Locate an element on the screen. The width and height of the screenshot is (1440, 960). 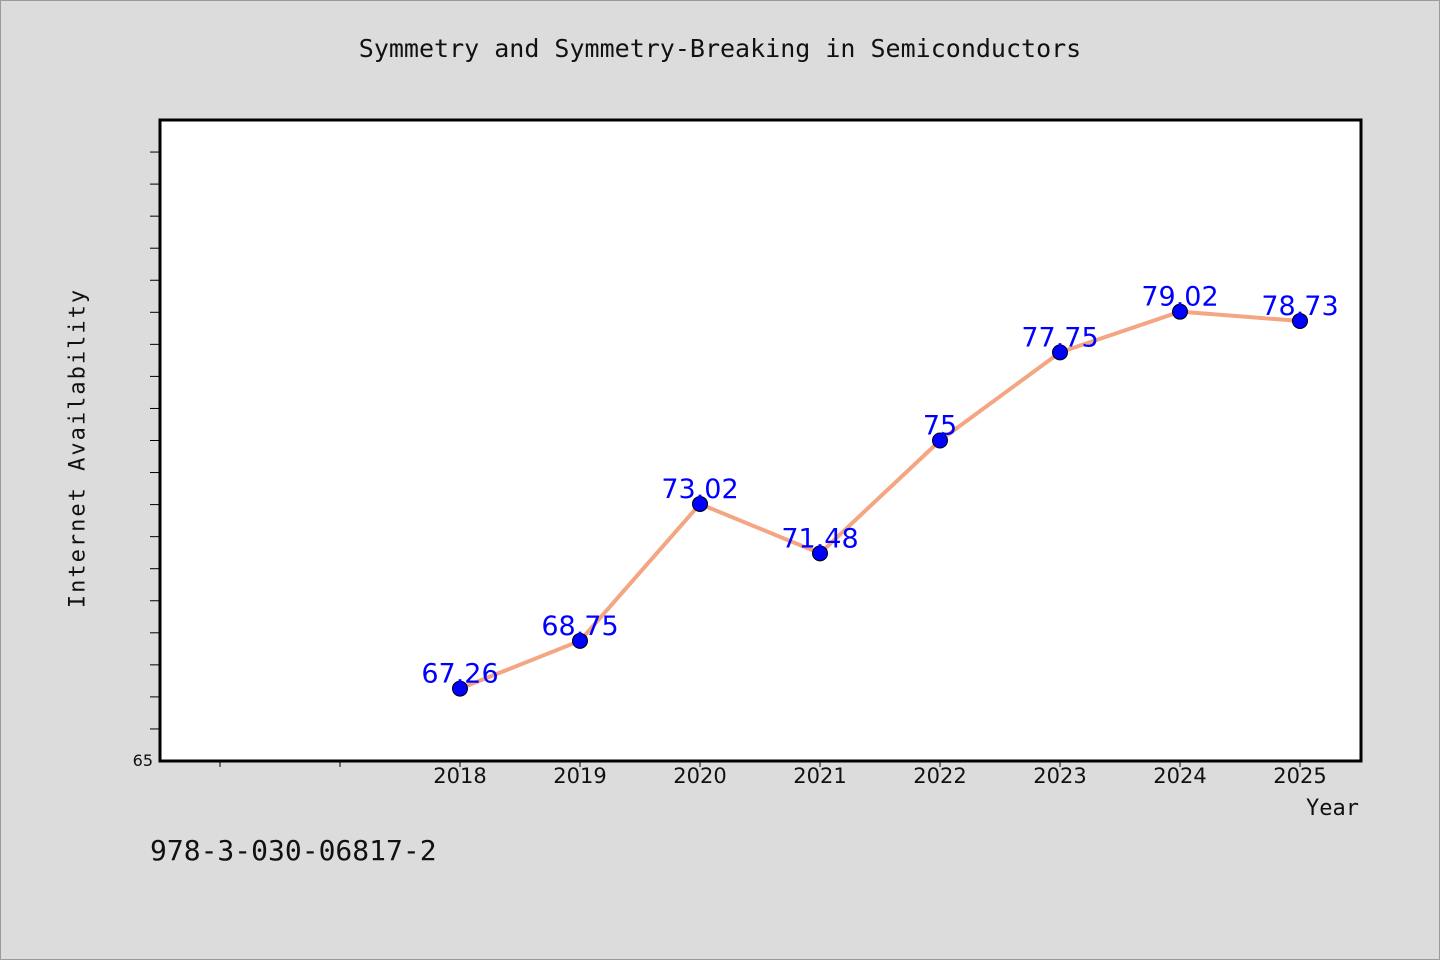
x-tick-label: 2024 is located at coordinates (1179, 776).